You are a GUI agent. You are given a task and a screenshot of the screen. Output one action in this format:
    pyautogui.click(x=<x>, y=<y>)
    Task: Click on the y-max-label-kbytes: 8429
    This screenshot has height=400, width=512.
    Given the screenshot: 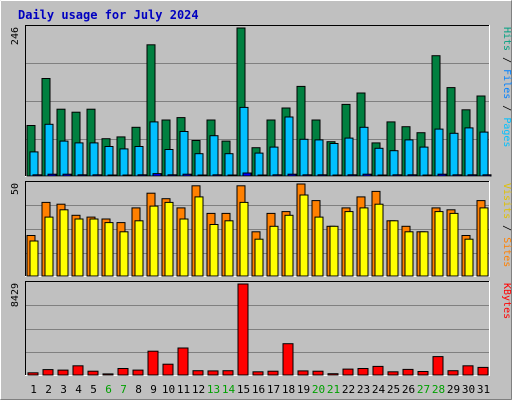 What is the action you would take?
    pyautogui.click(x=15, y=295)
    